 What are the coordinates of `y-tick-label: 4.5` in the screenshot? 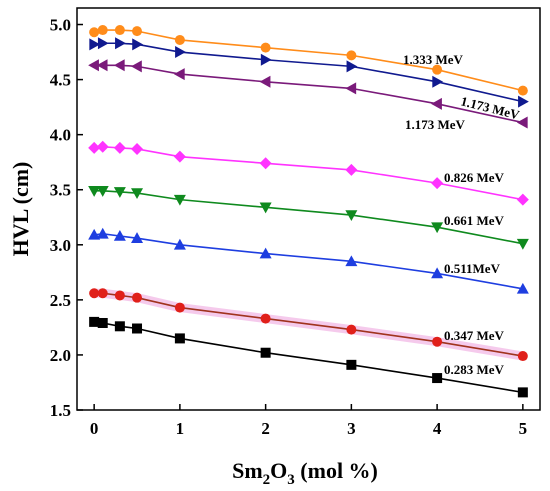 It's located at (60, 80).